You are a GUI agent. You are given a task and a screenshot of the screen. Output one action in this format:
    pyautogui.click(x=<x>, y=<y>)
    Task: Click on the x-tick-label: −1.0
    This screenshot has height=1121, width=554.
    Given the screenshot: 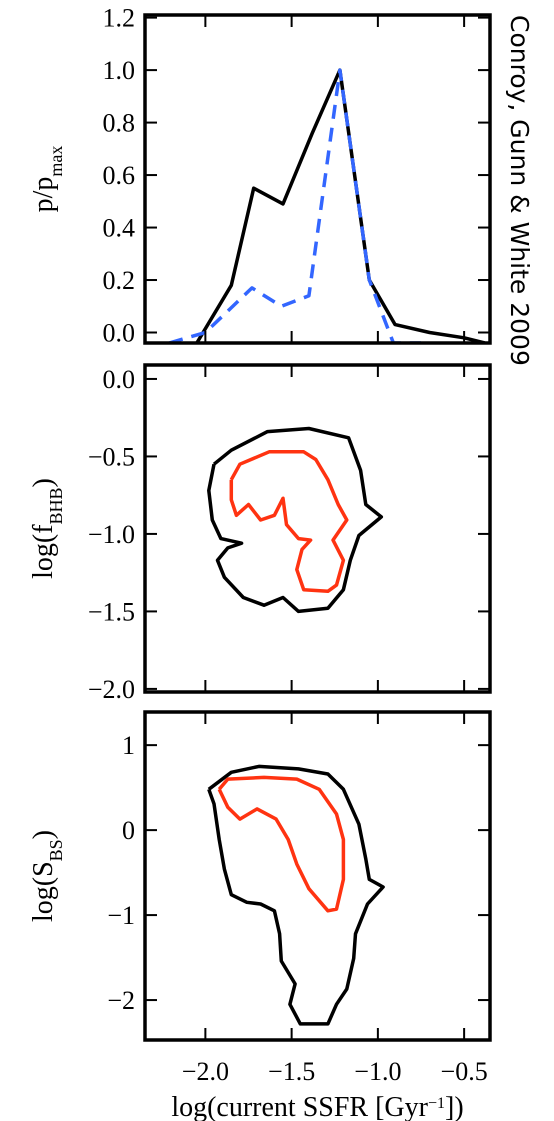 What is the action you would take?
    pyautogui.click(x=377, y=1071)
    